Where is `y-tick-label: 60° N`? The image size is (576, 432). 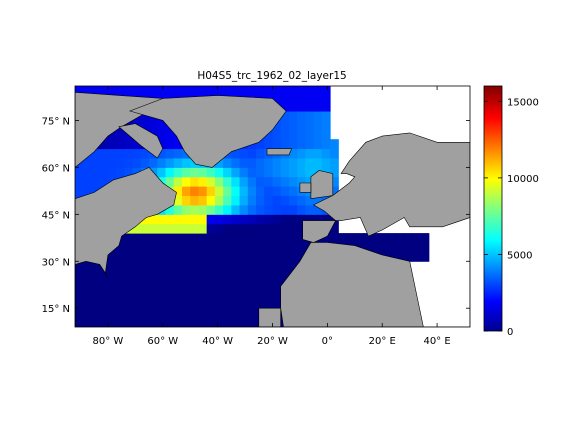 y-tick-label: 60° N is located at coordinates (56, 168).